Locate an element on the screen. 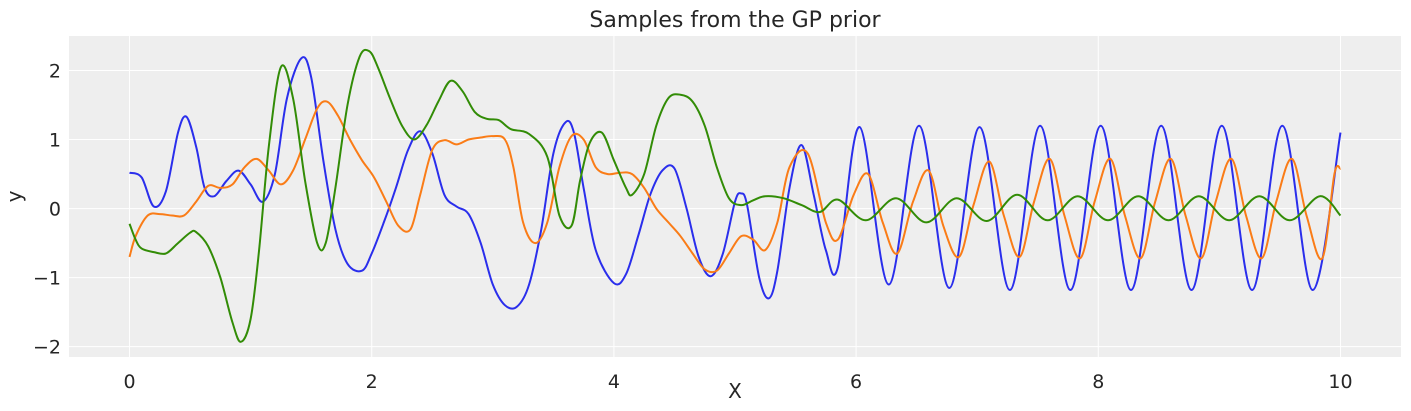 The width and height of the screenshot is (1411, 411). x-tick-label: 10 is located at coordinates (1340, 382).